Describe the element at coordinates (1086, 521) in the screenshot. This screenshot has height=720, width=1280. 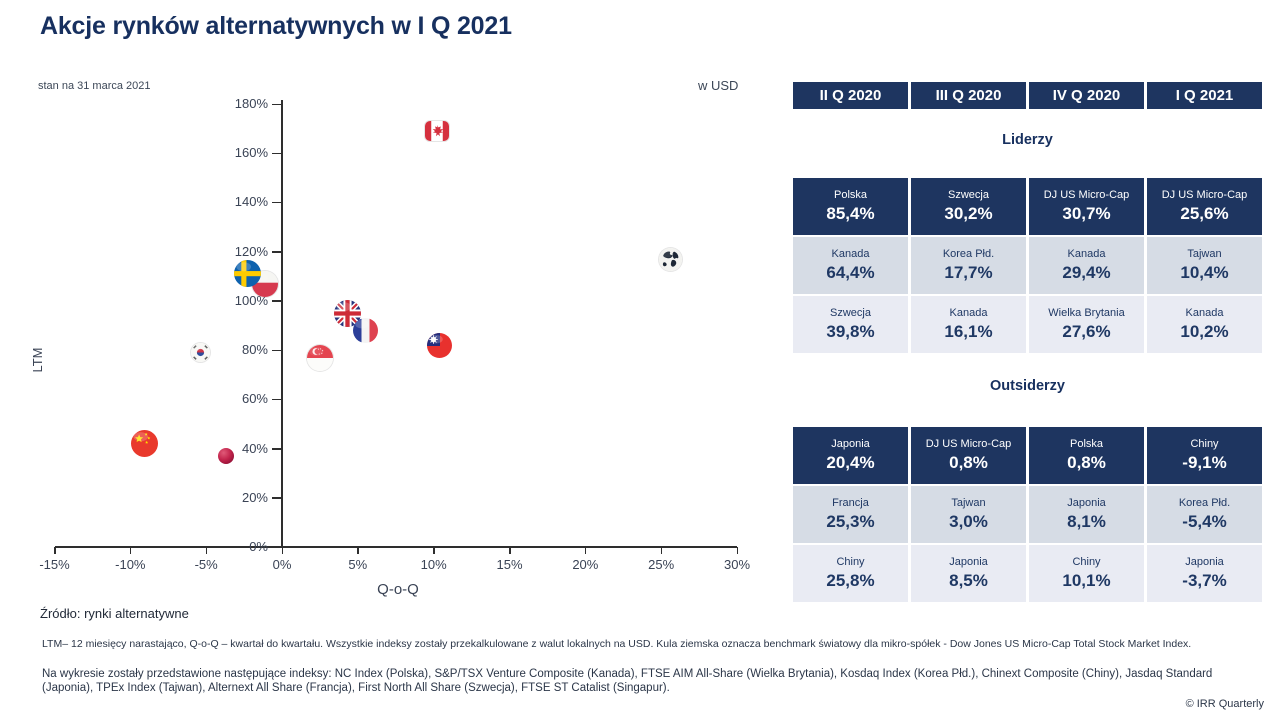
I see `index-return-value: 8,1%` at that location.